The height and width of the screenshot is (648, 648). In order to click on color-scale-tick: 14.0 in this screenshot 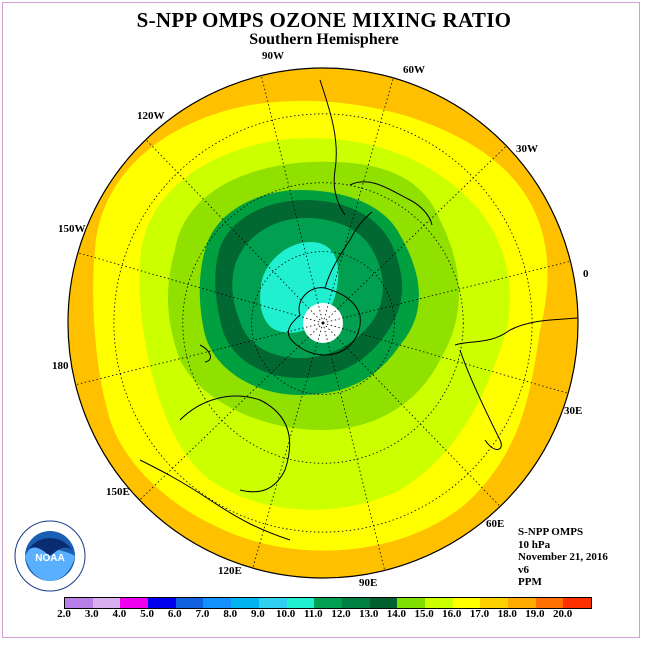, I will do `click(396, 614)`.